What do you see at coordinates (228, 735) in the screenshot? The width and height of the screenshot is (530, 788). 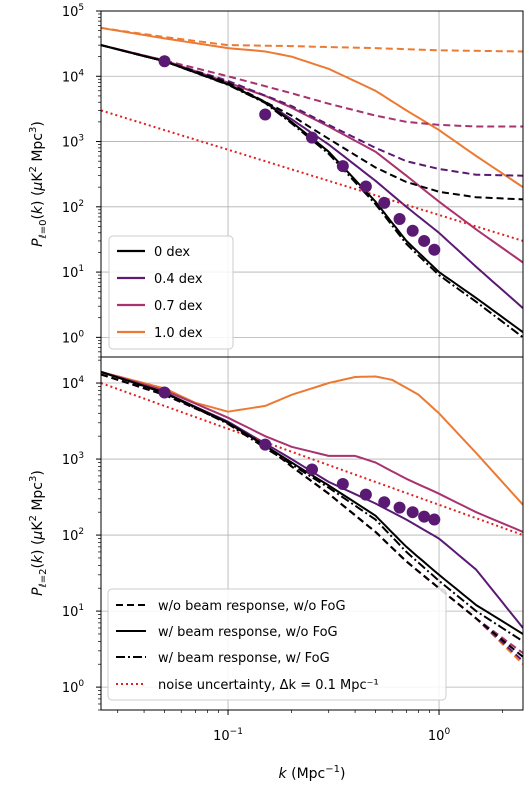 I see `x-tick-label: 10⁻¹` at bounding box center [228, 735].